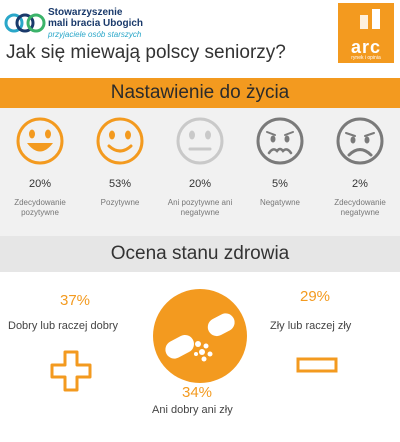 Image resolution: width=400 pixels, height=442 pixels. What do you see at coordinates (360, 141) in the screenshot?
I see `sad-face-icon` at bounding box center [360, 141].